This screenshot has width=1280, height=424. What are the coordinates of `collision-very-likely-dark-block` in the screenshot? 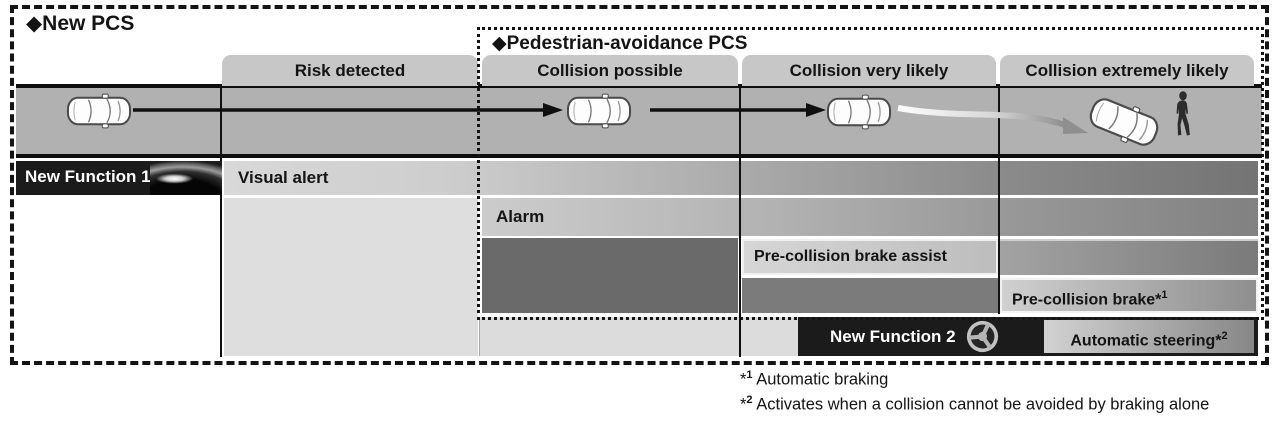 It's located at (870, 295).